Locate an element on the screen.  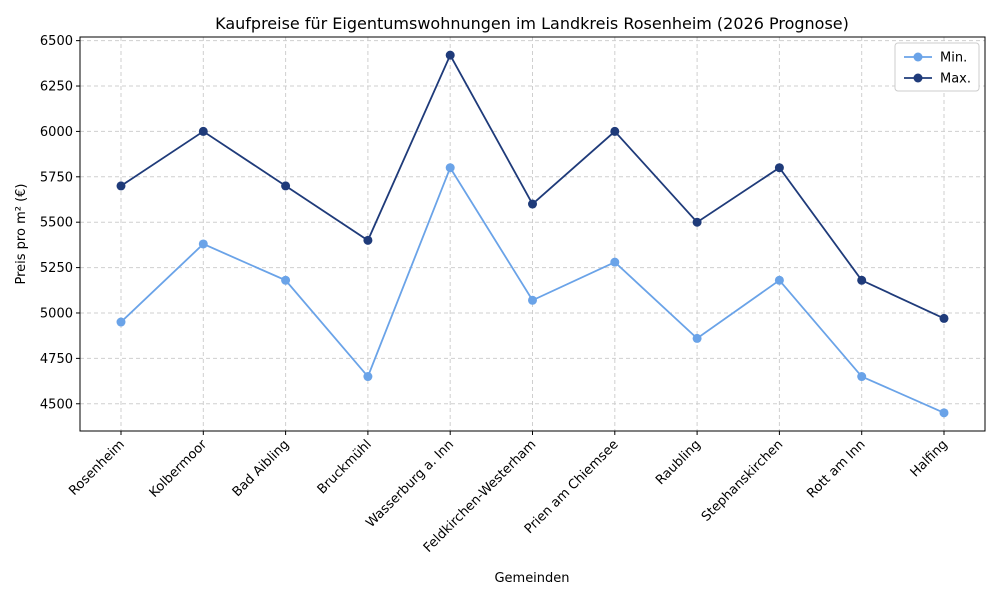
y-tick-label: 5500 is located at coordinates (56, 223).